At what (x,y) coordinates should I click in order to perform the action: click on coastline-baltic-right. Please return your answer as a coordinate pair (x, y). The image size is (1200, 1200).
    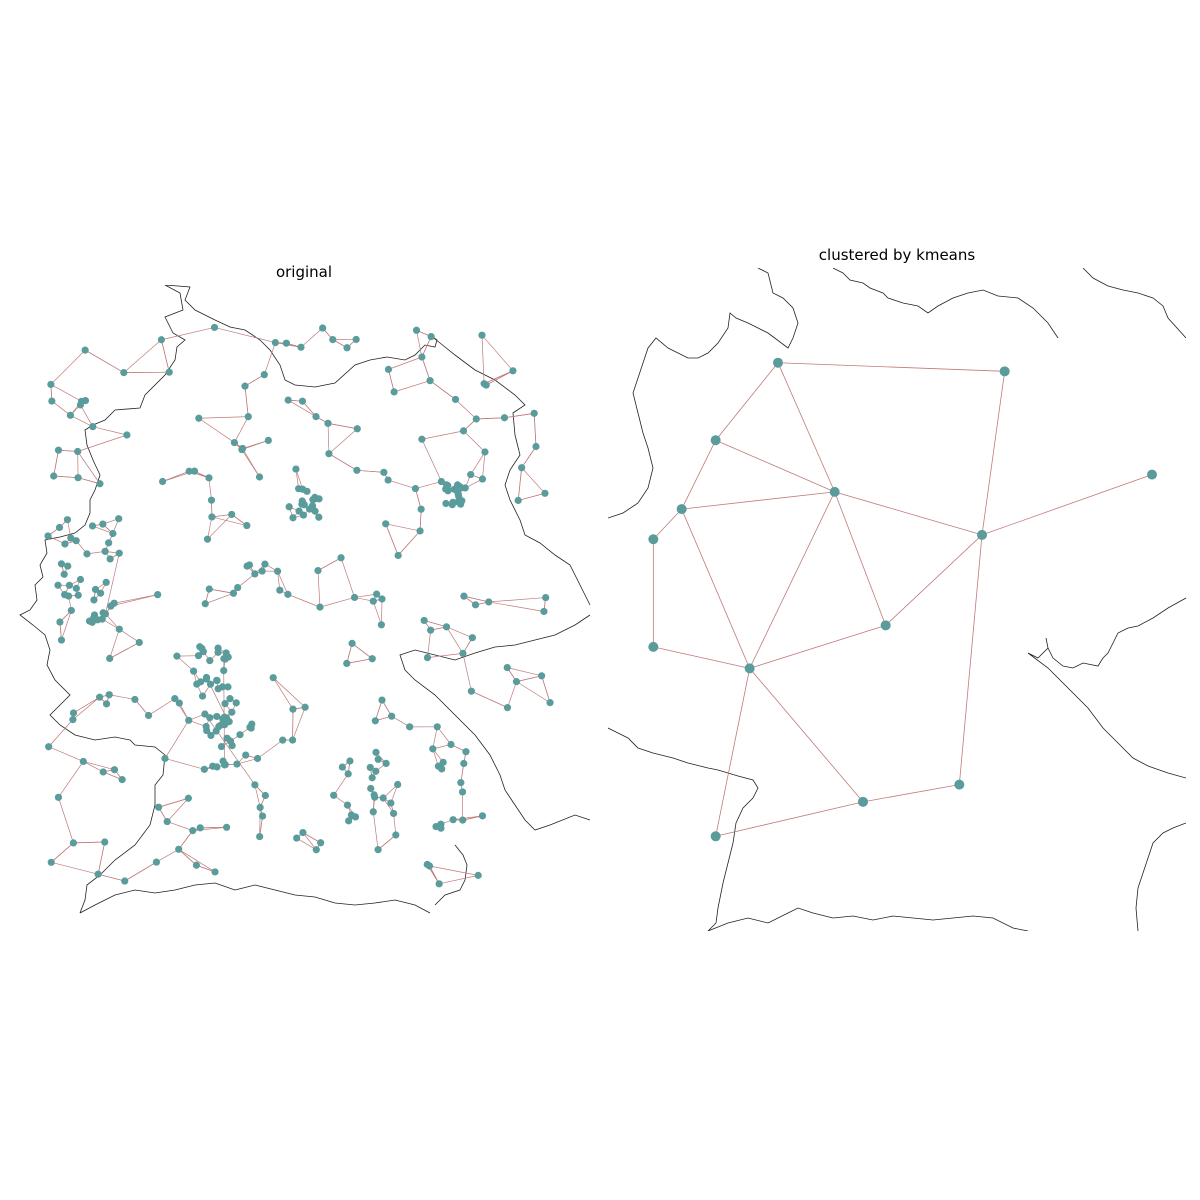
    Looking at the image, I should click on (945, 303).